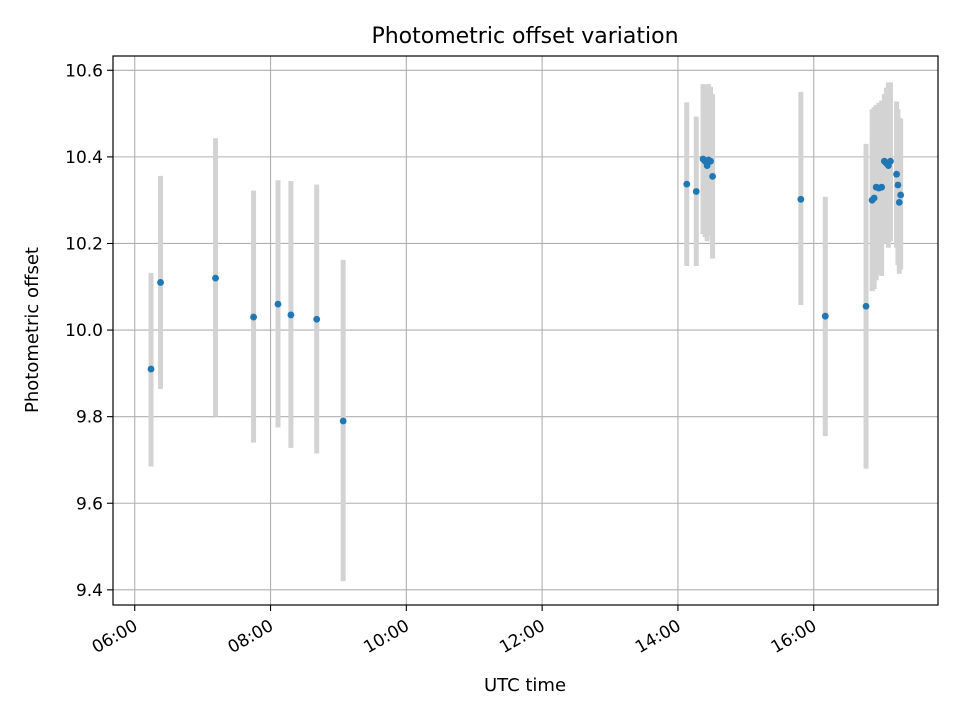 This screenshot has width=960, height=720. I want to click on chart-title: Photometric offset variation, so click(524, 36).